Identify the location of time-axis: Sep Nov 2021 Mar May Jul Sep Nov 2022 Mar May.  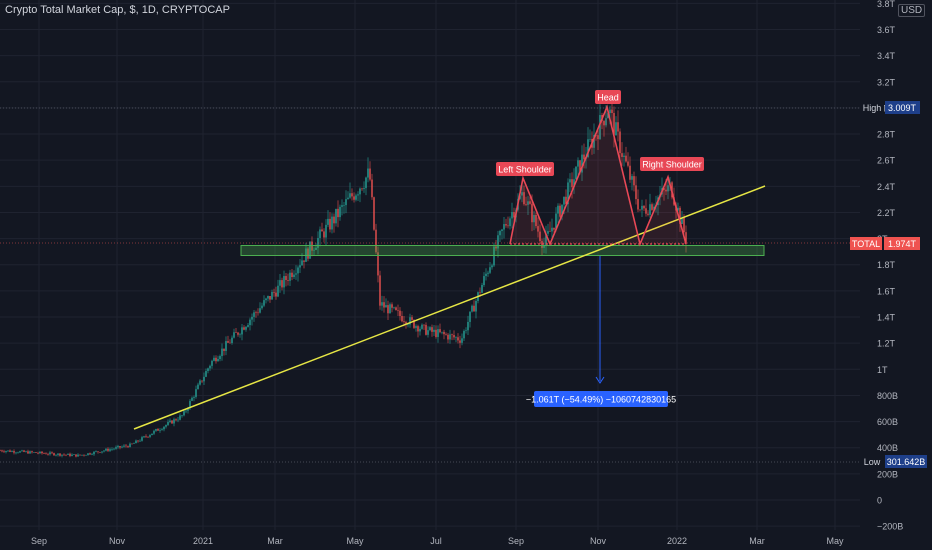
(437, 541).